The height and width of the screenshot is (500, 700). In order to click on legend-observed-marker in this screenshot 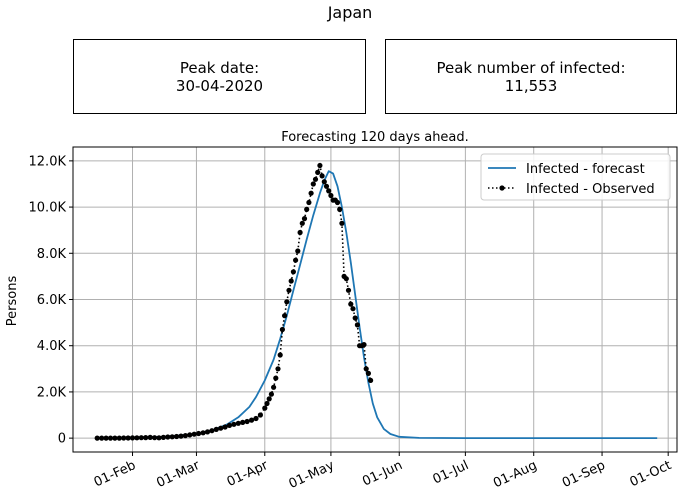, I will do `click(502, 188)`.